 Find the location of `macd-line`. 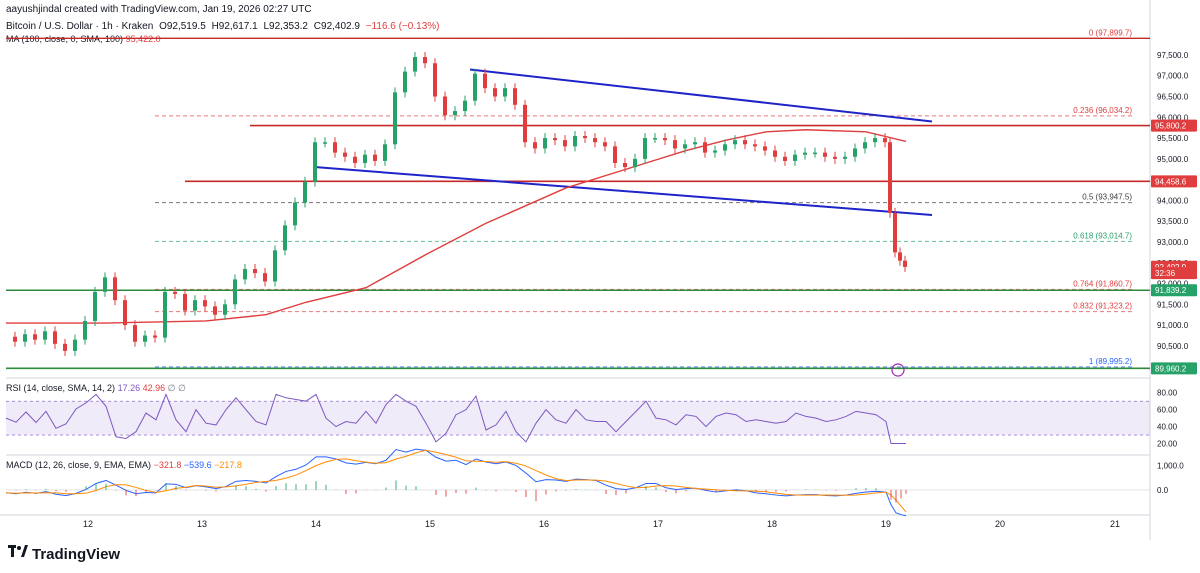

macd-line is located at coordinates (456, 482).